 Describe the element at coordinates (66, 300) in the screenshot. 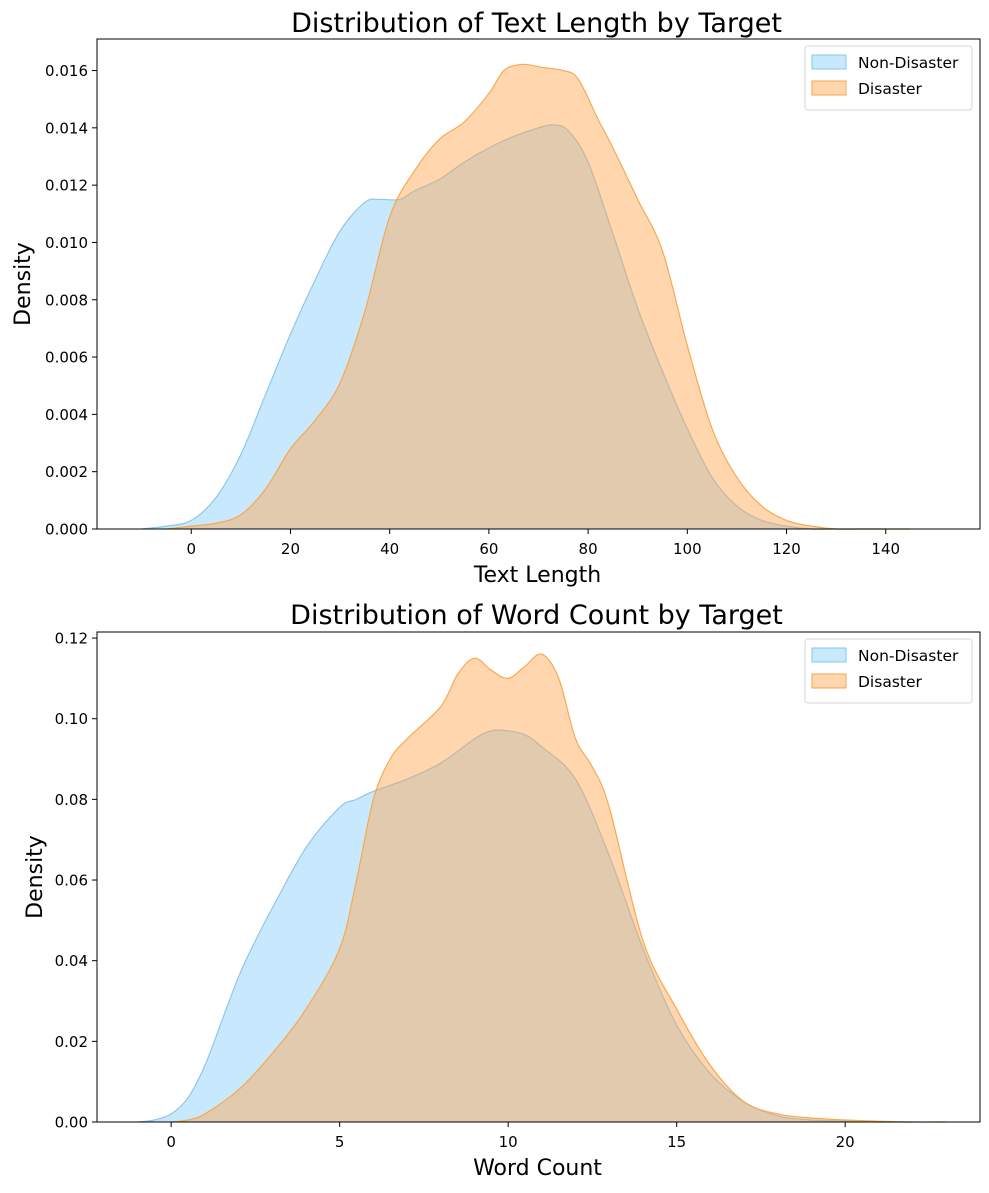

I see `y-tick-label: 0.008` at that location.